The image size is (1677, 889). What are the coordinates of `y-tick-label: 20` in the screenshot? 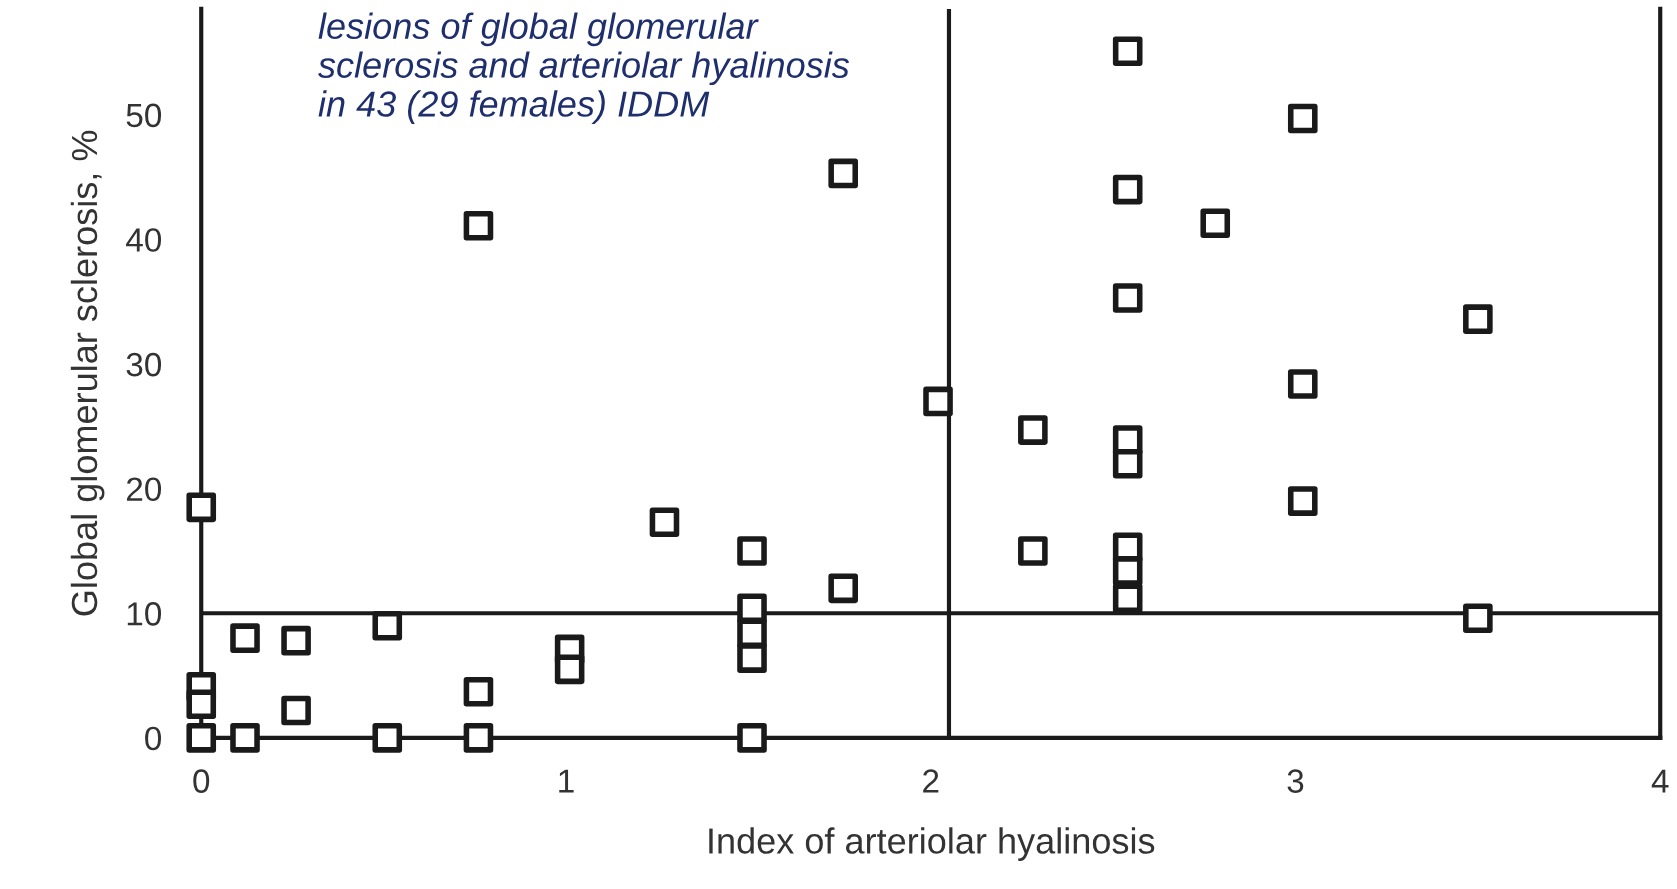 It's located at (144, 489).